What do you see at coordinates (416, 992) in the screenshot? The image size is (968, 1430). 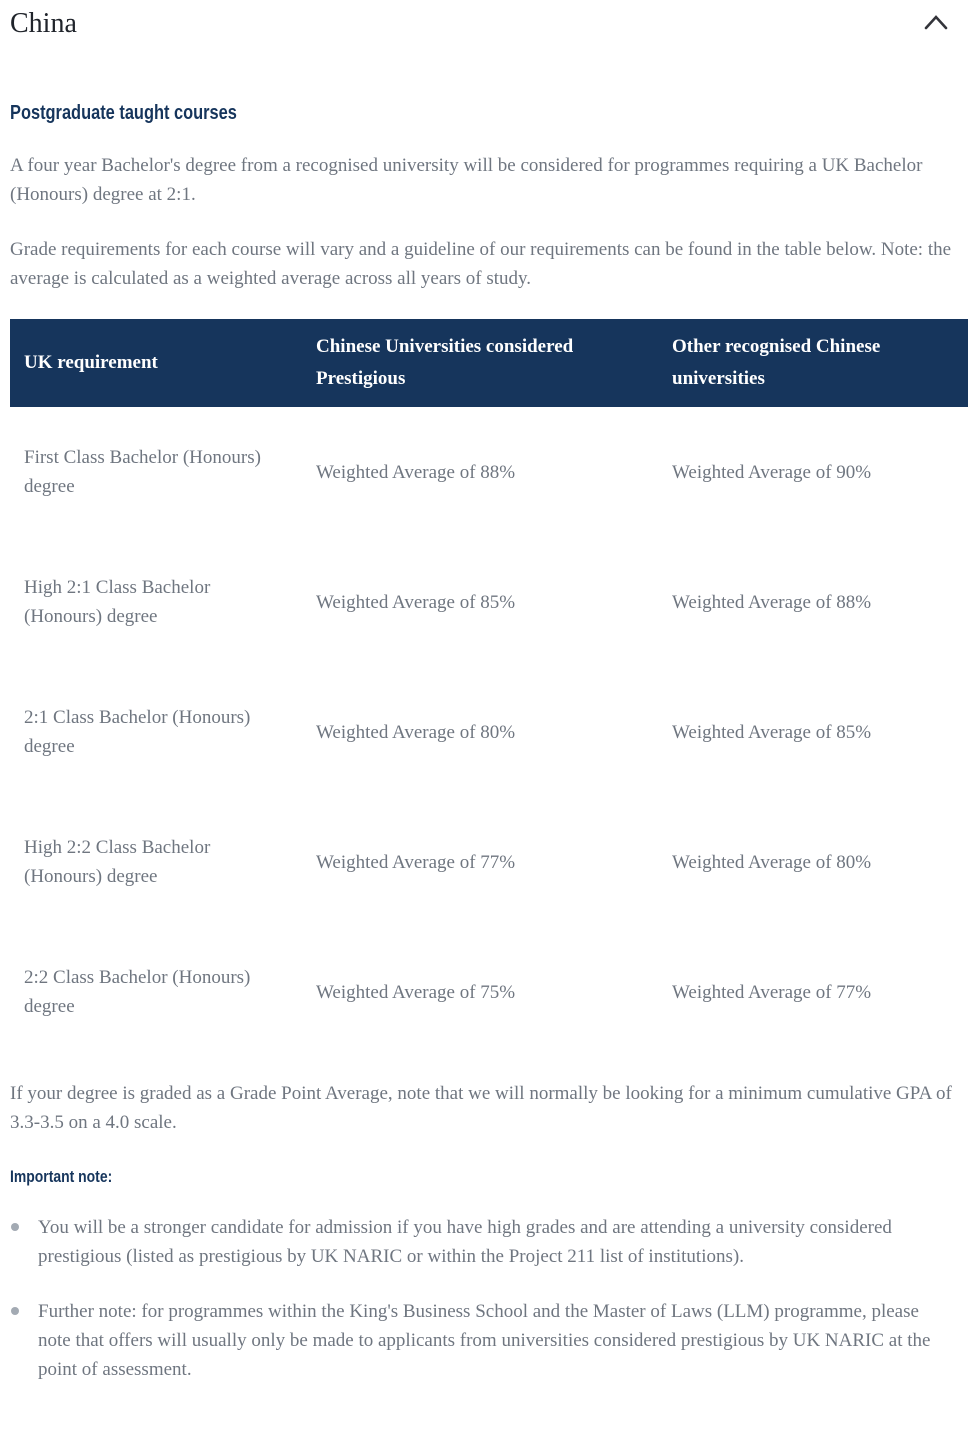 I see `prestigious-cell: Weighted Average of 75%` at bounding box center [416, 992].